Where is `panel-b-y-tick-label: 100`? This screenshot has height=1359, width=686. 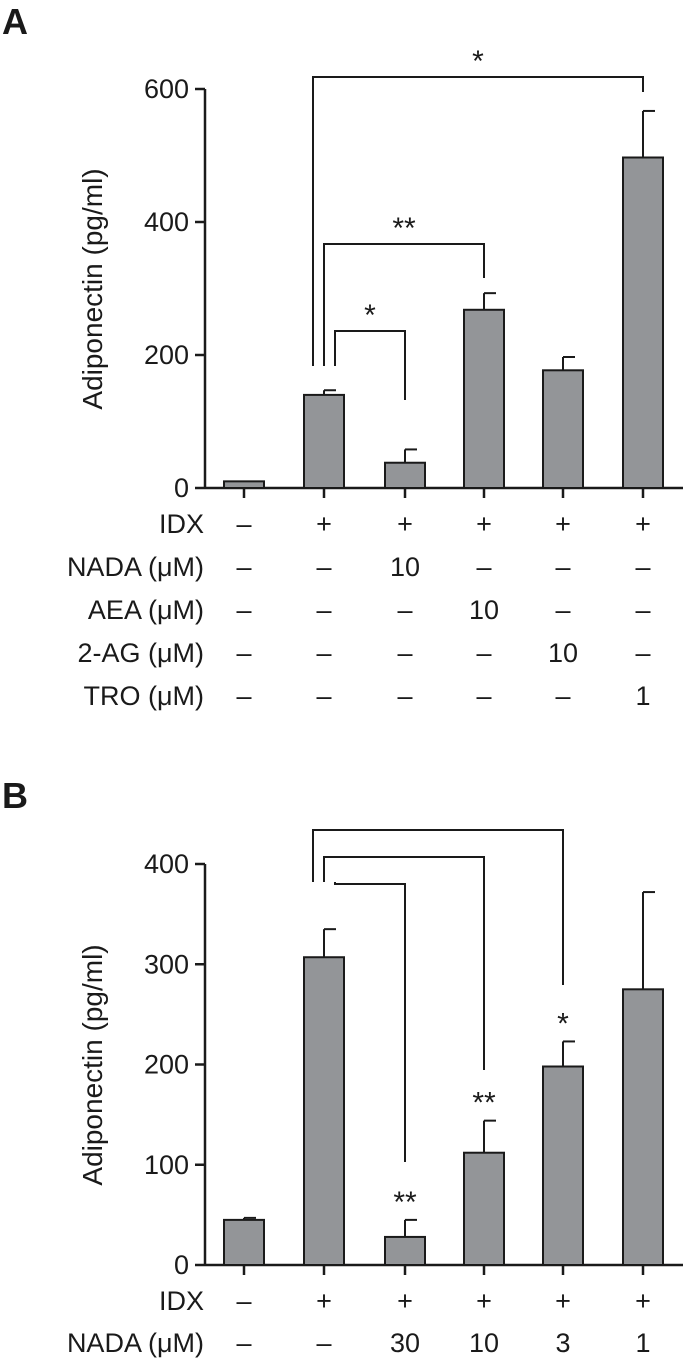
panel-b-y-tick-label: 100 is located at coordinates (166, 1165).